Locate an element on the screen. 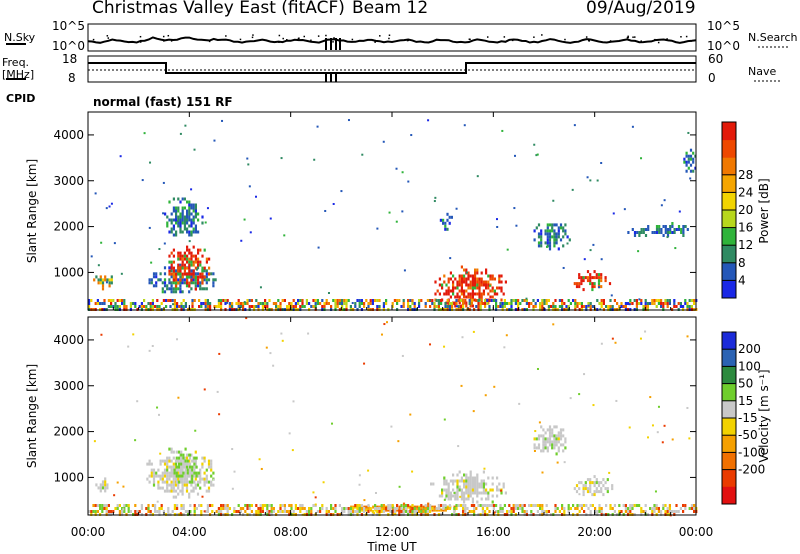 The width and height of the screenshot is (800, 554). colorbar-tick-label: 200 is located at coordinates (749, 349).